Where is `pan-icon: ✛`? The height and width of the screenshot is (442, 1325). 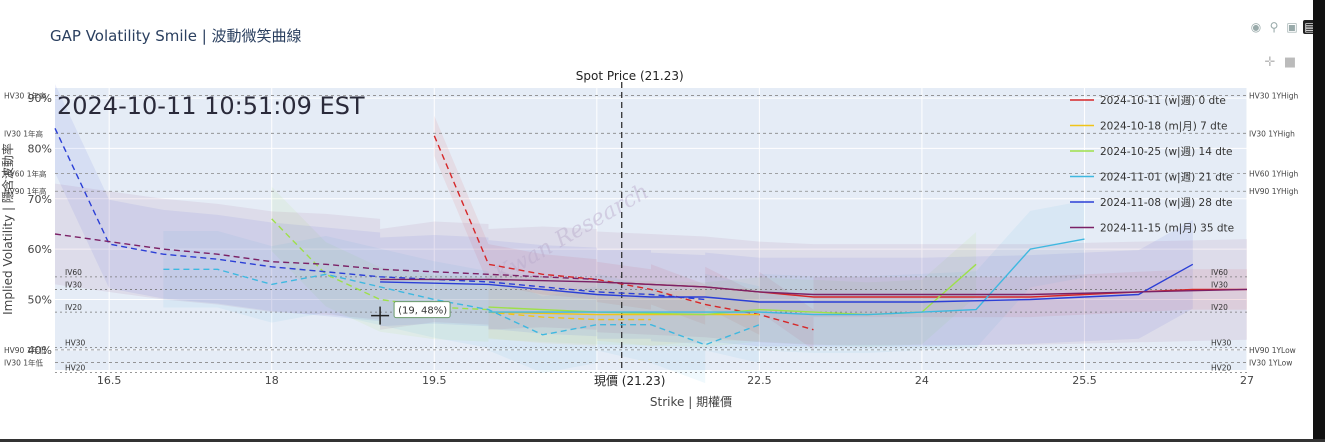 pan-icon: ✛ is located at coordinates (1270, 62).